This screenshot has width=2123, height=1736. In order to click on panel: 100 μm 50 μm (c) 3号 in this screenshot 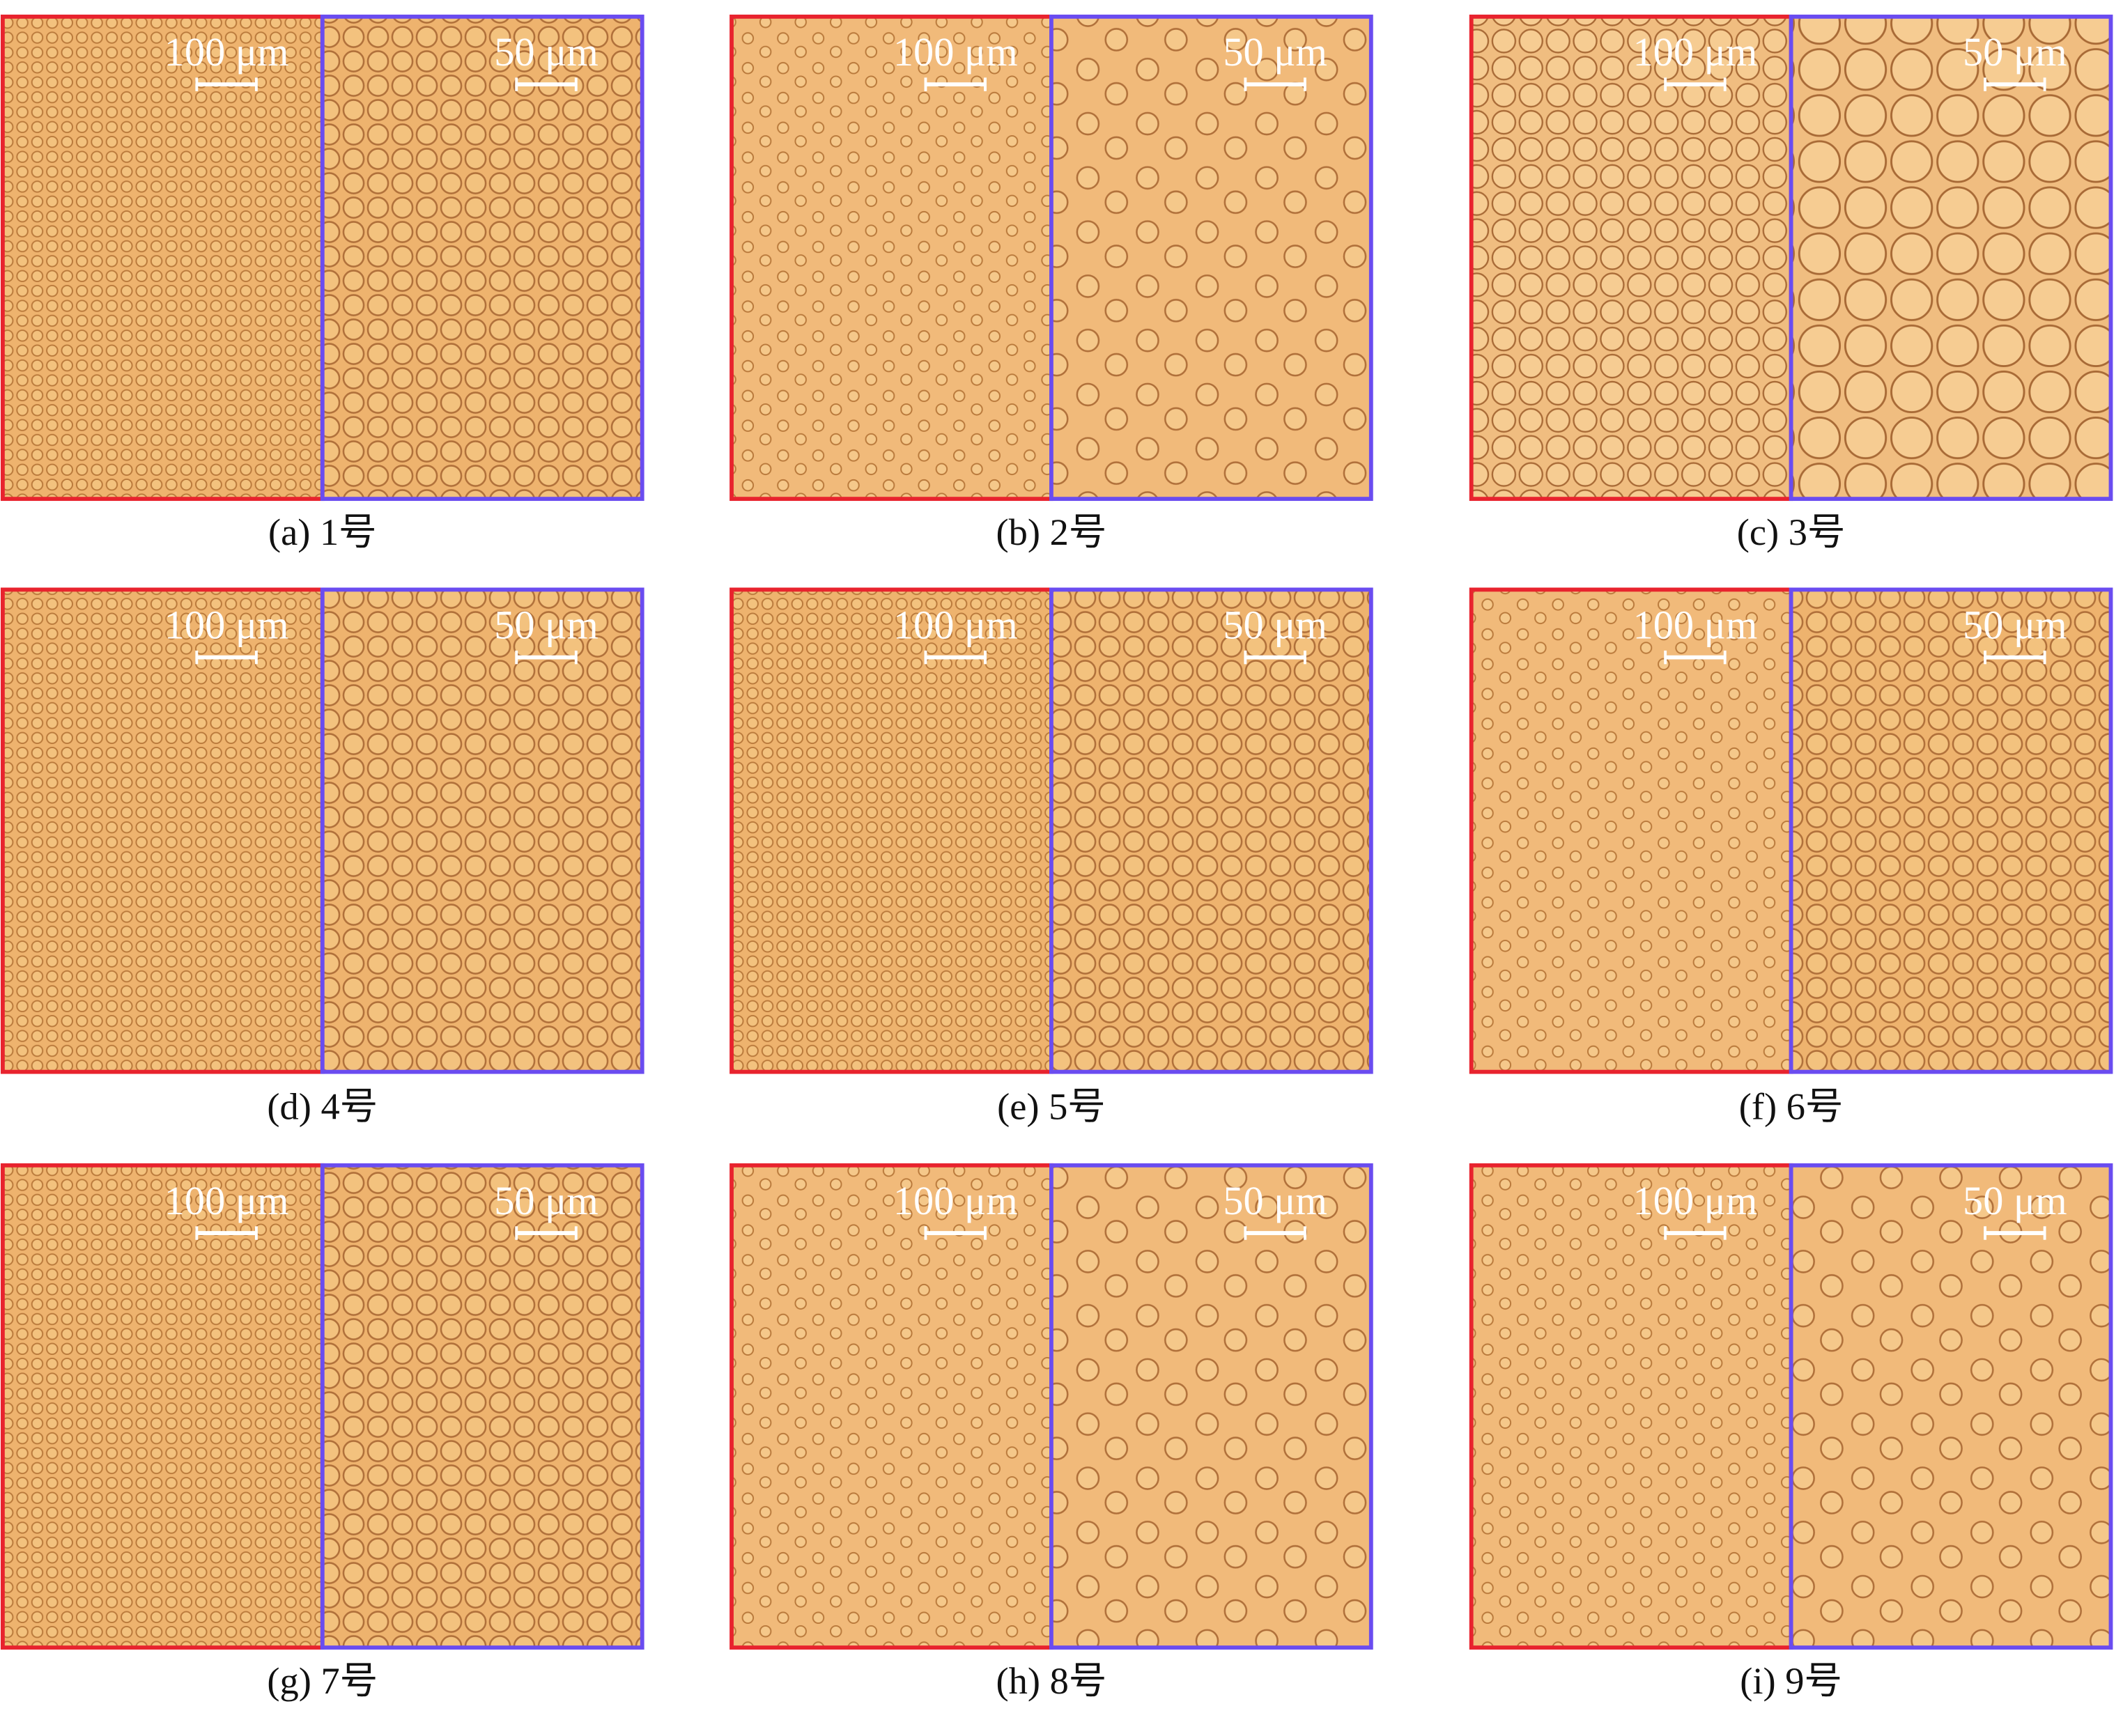, I will do `click(1791, 284)`.